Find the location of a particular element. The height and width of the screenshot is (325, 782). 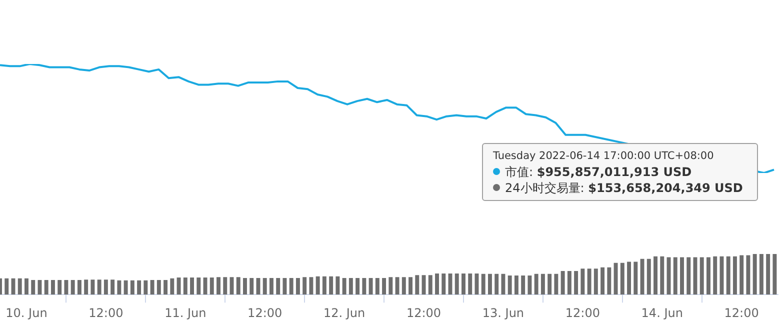

annotation: Tuesday 2022-06-14 17:00:00 UTC+08:00 is located at coordinates (604, 156).